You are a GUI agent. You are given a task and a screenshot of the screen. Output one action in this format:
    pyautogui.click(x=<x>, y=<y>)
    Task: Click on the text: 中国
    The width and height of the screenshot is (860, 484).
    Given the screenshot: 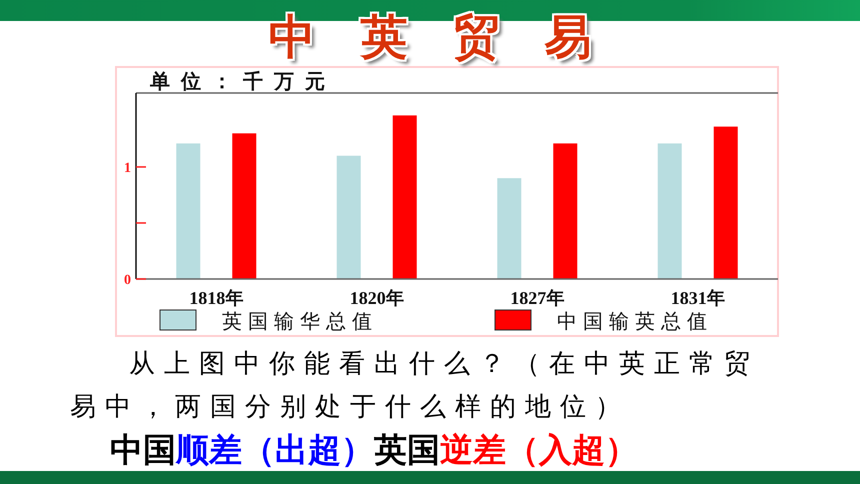 What is the action you would take?
    pyautogui.click(x=143, y=449)
    